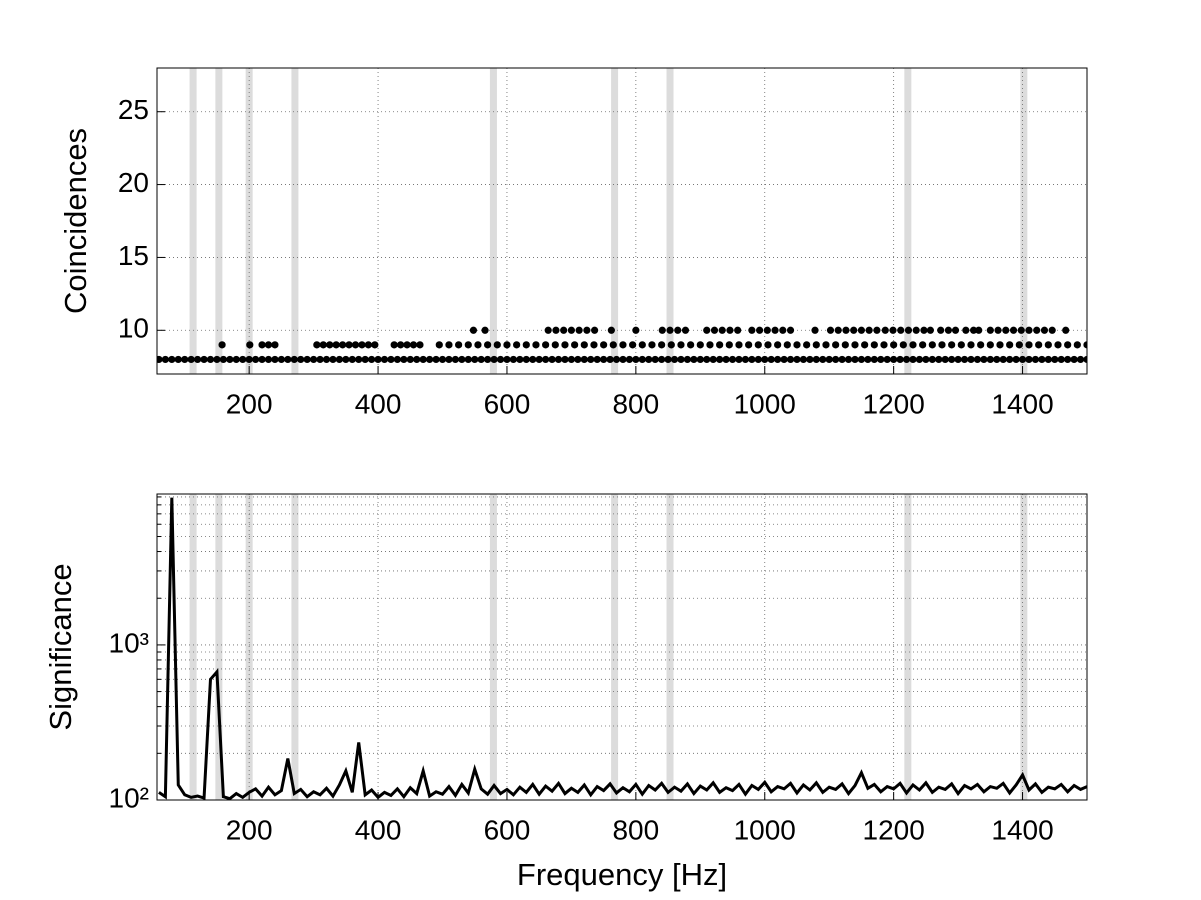 The width and height of the screenshot is (1201, 900). Describe the element at coordinates (765, 829) in the screenshot. I see `x-tick-label: 1000` at that location.